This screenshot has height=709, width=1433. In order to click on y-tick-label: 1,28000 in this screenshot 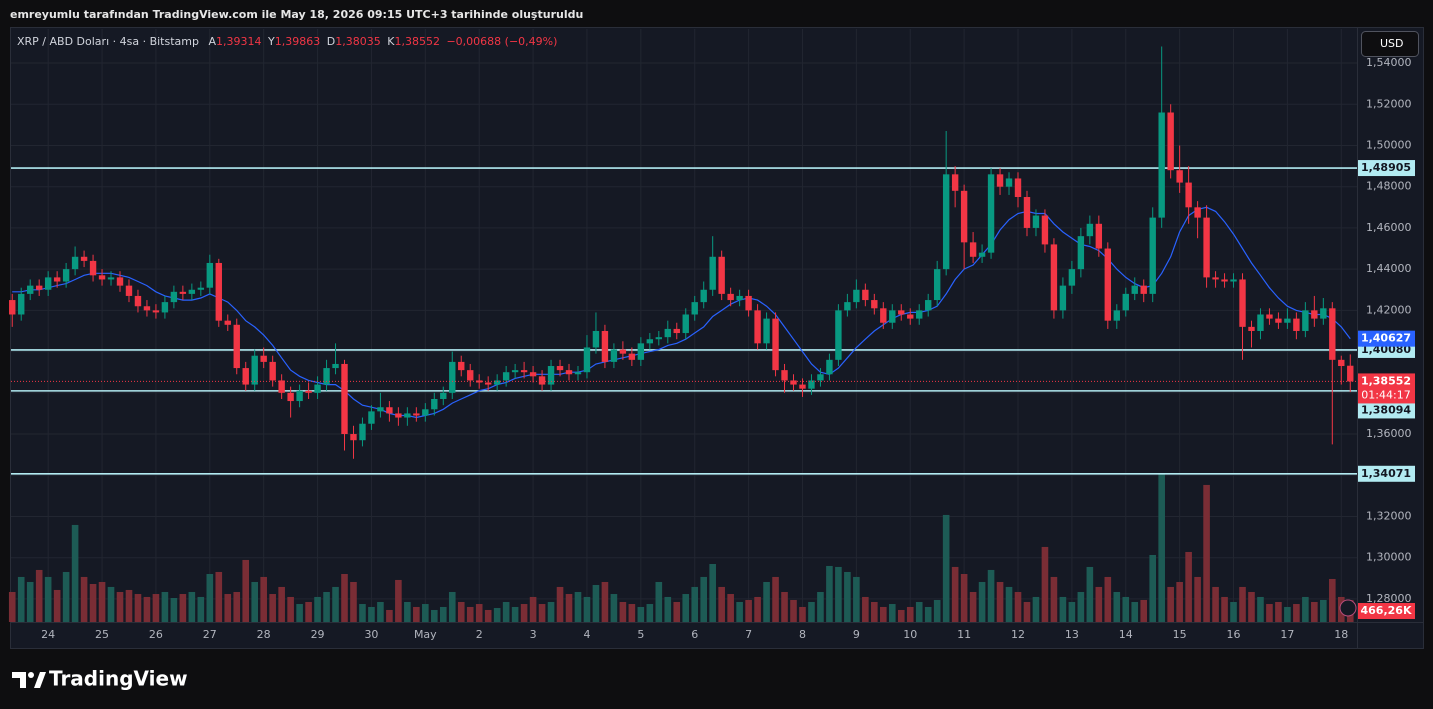, I will do `click(1389, 598)`.